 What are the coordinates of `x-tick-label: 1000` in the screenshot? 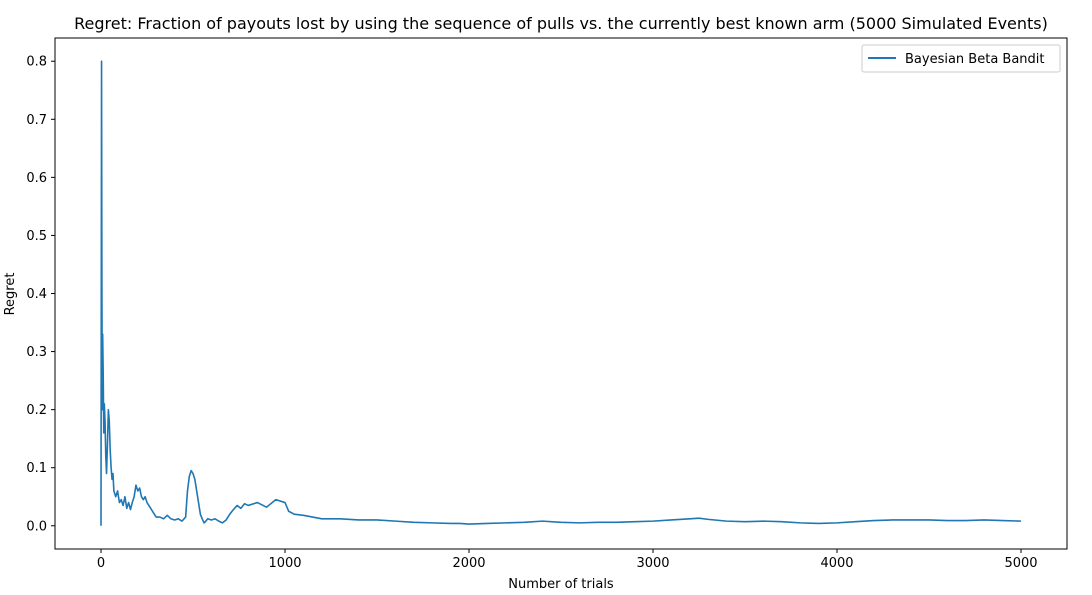 It's located at (284, 563).